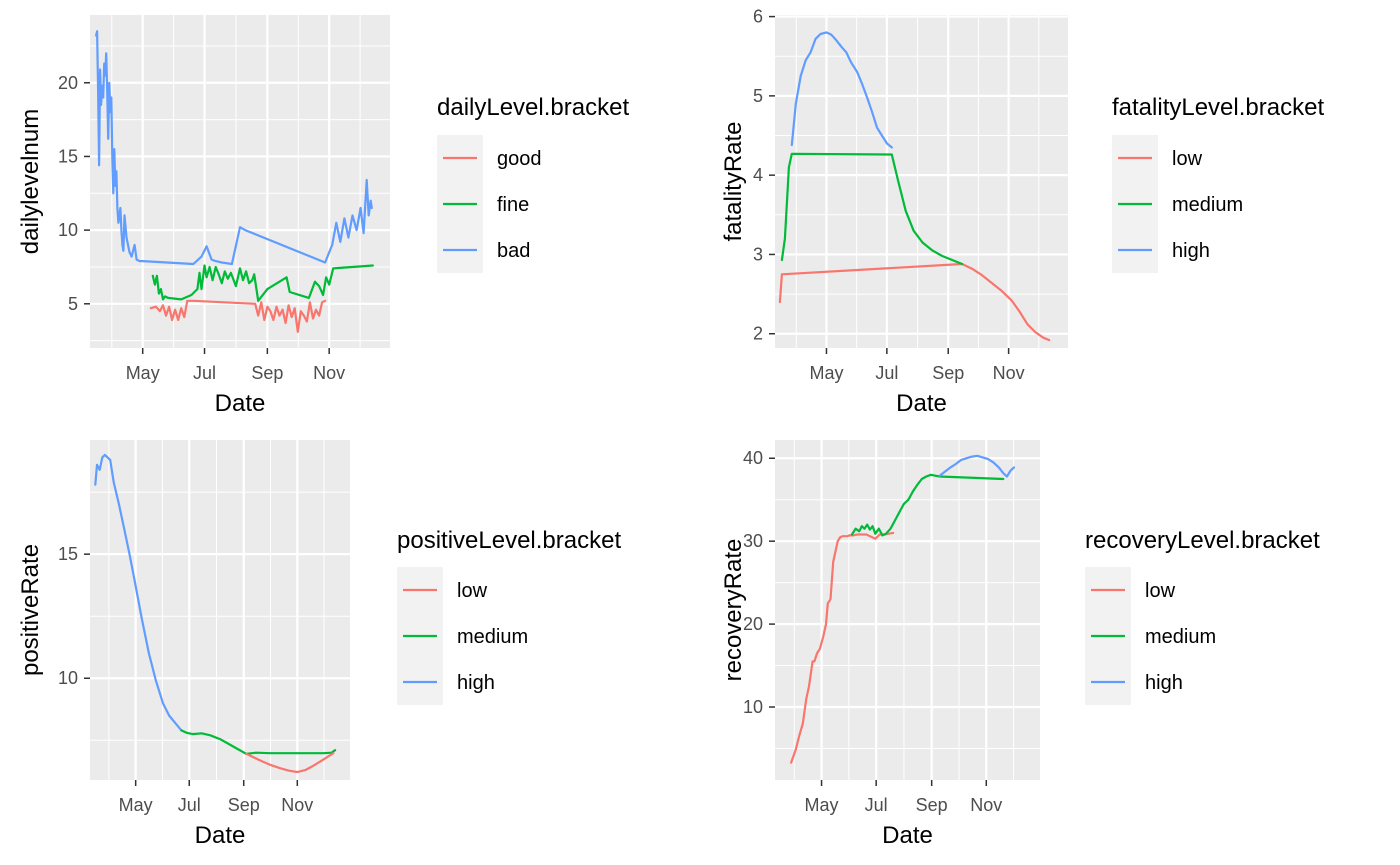 The height and width of the screenshot is (865, 1400). Describe the element at coordinates (509, 616) in the screenshot. I see `legend: positiveLevel.bracket low medium high` at that location.